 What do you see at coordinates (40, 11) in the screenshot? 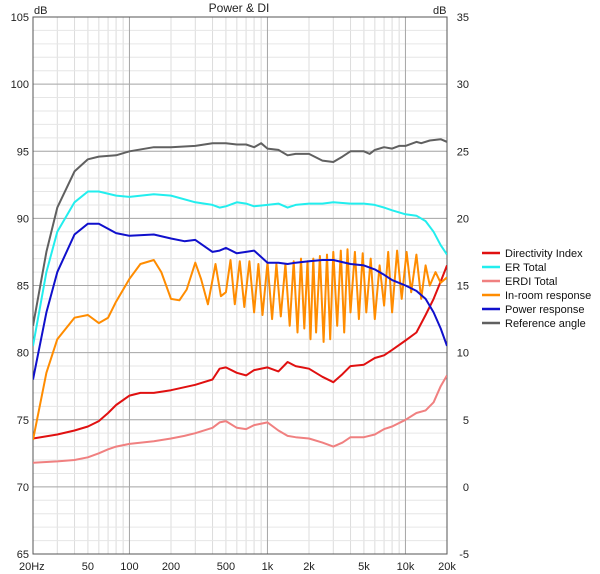
I see `left-axis-unit: dB` at bounding box center [40, 11].